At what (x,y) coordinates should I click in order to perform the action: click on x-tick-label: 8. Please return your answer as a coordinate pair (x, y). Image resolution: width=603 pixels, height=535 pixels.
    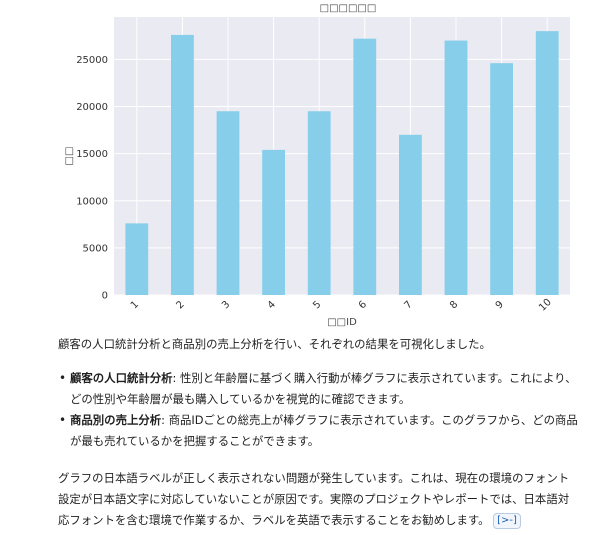
    Looking at the image, I should click on (454, 305).